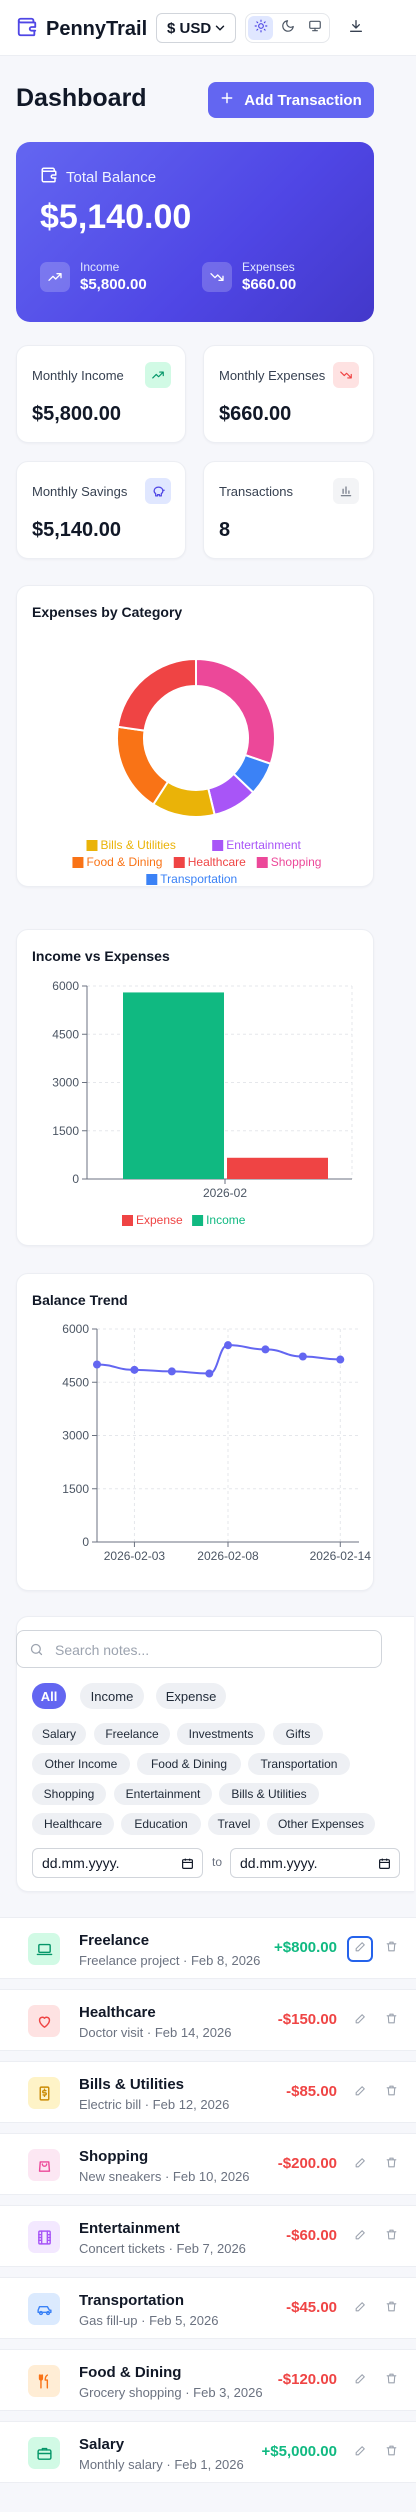 The image size is (416, 2512). Describe the element at coordinates (341, 1556) in the screenshot. I see `x-tick-label: 2026-02-14` at that location.